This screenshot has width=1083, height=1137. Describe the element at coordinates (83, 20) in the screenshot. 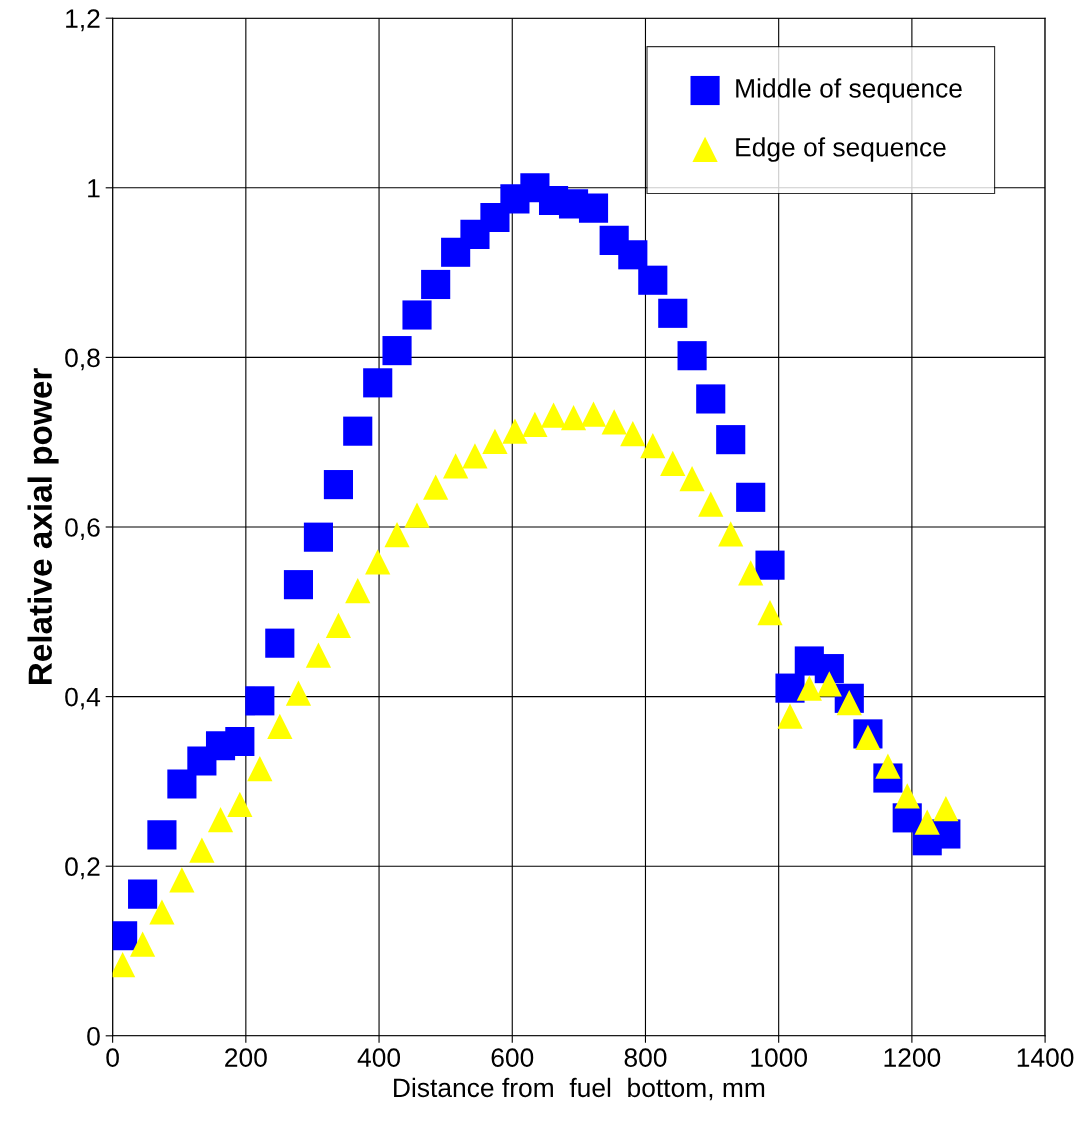

I see `y-tick-label: 1,2` at that location.